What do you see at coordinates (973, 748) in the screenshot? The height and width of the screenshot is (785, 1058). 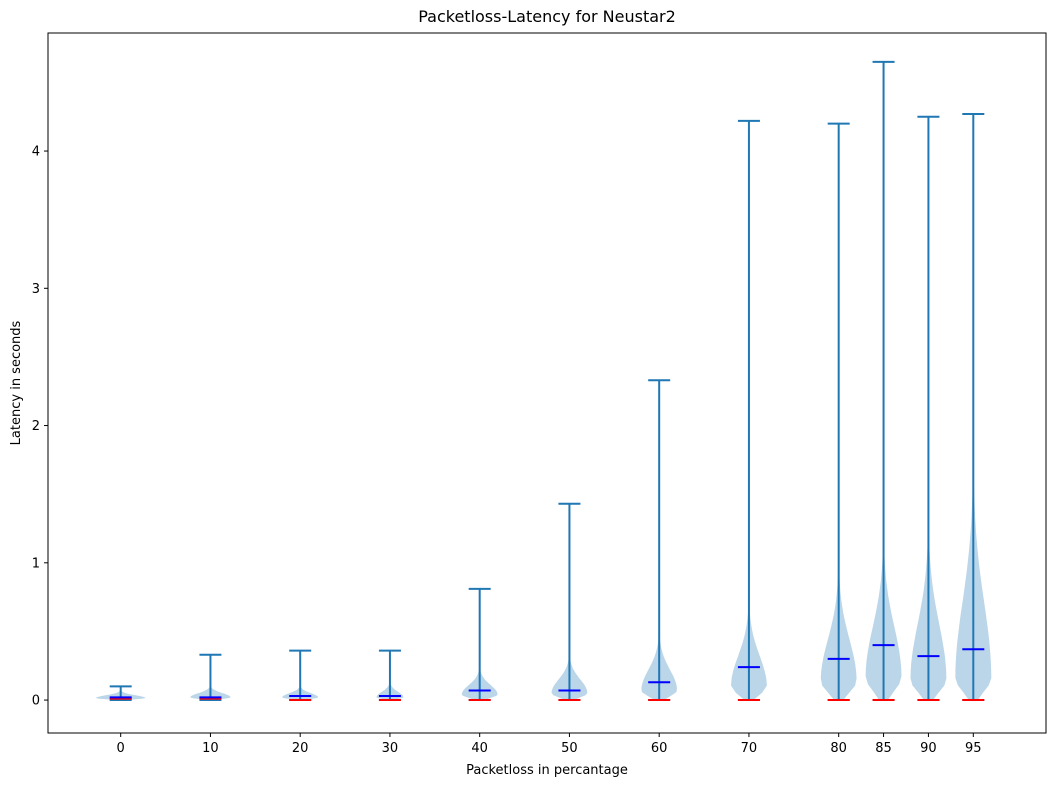 I see `x-tick-label: 95` at bounding box center [973, 748].